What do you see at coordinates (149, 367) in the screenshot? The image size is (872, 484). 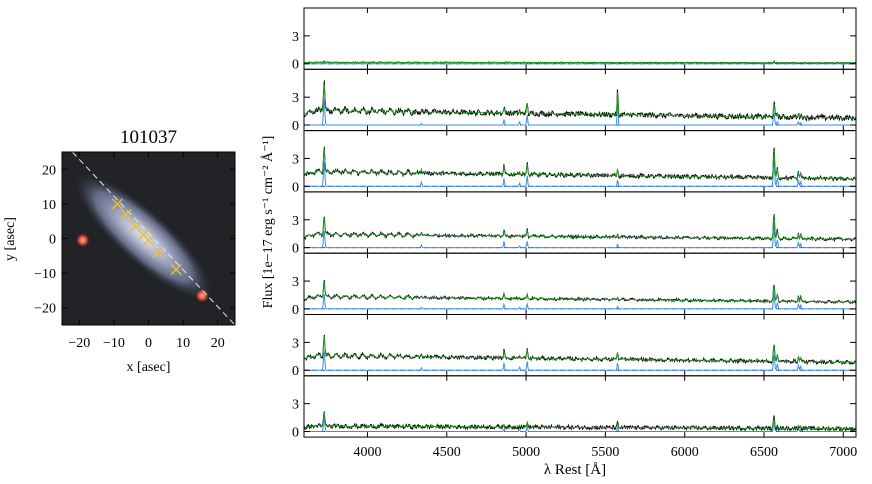 I see `image-x-label: x [asec]` at bounding box center [149, 367].